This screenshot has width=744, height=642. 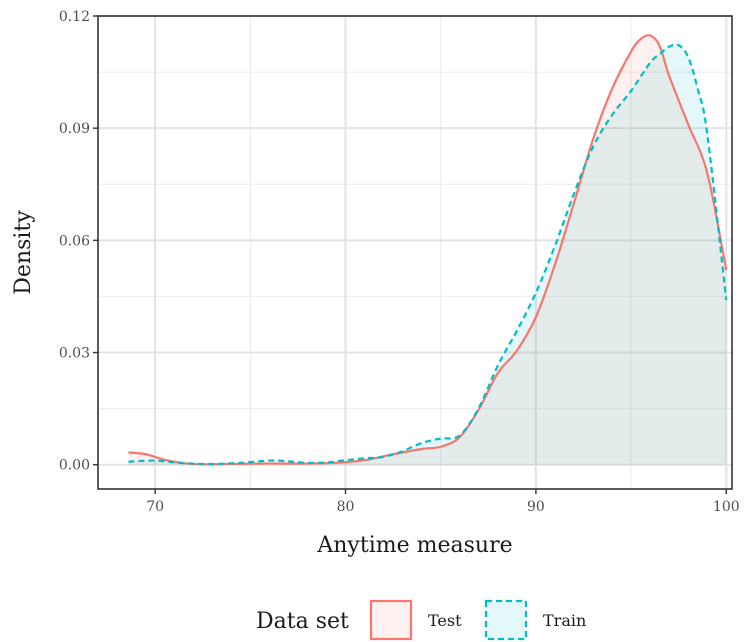 What do you see at coordinates (74, 241) in the screenshot?
I see `y-tick-label: 0.06` at bounding box center [74, 241].